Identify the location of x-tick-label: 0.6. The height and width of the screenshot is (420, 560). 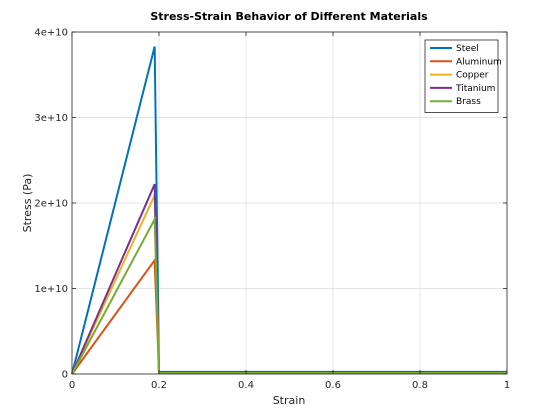
(333, 385).